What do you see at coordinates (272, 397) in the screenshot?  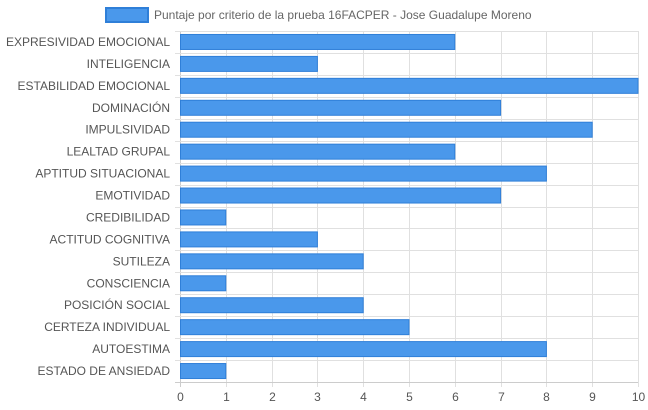 I see `x-tick-label: 2` at bounding box center [272, 397].